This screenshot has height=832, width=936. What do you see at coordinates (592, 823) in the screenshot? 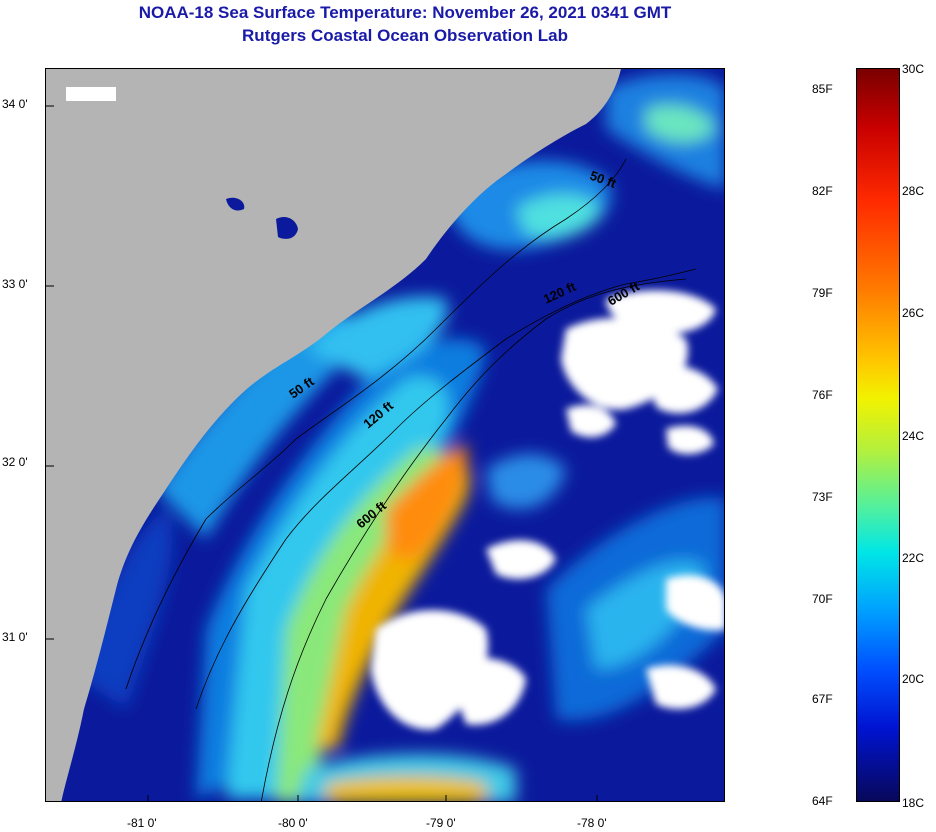
I see `longitude-label-78: -78 0'` at bounding box center [592, 823].